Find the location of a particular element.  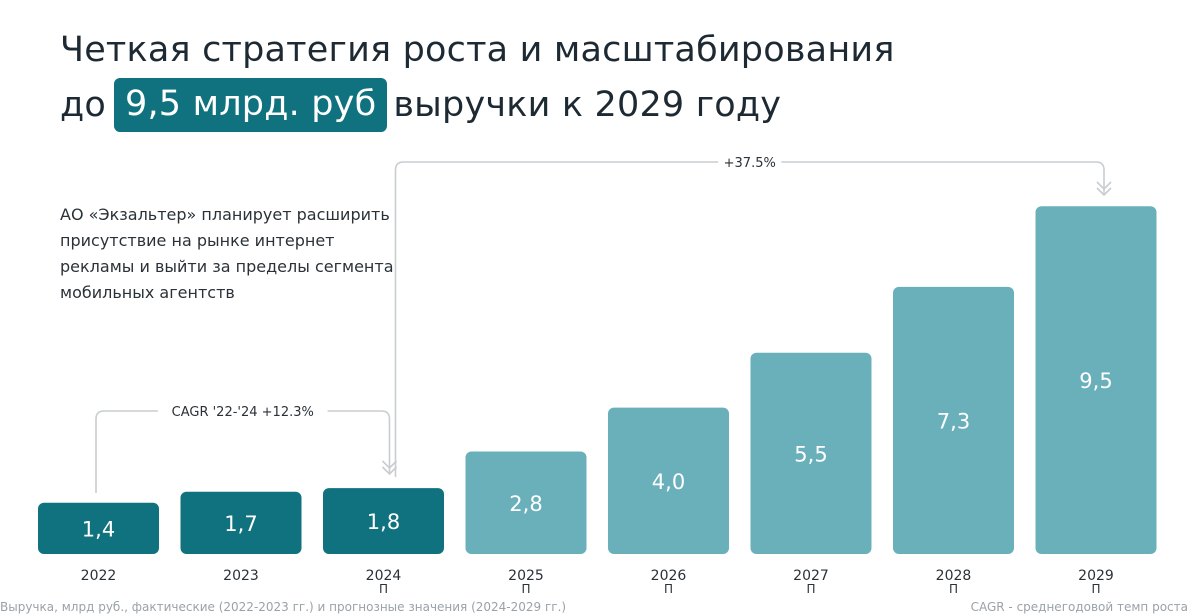

bar-value-label: 7,3 is located at coordinates (953, 421).